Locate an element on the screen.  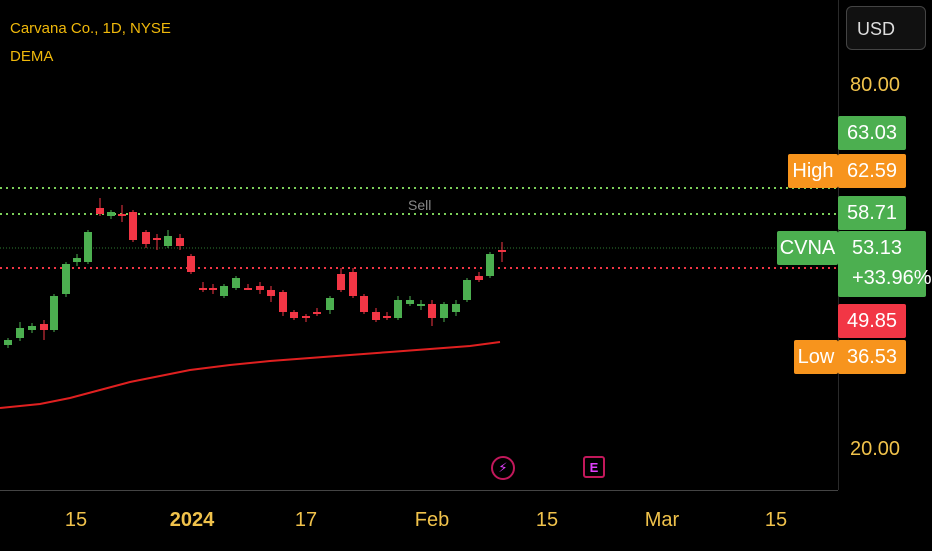
time-tick: Mar is located at coordinates (662, 520).